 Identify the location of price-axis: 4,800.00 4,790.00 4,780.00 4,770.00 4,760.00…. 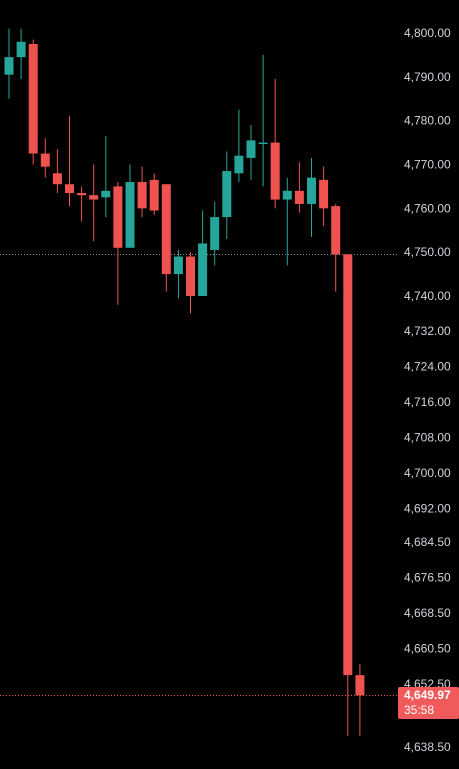
(427, 390).